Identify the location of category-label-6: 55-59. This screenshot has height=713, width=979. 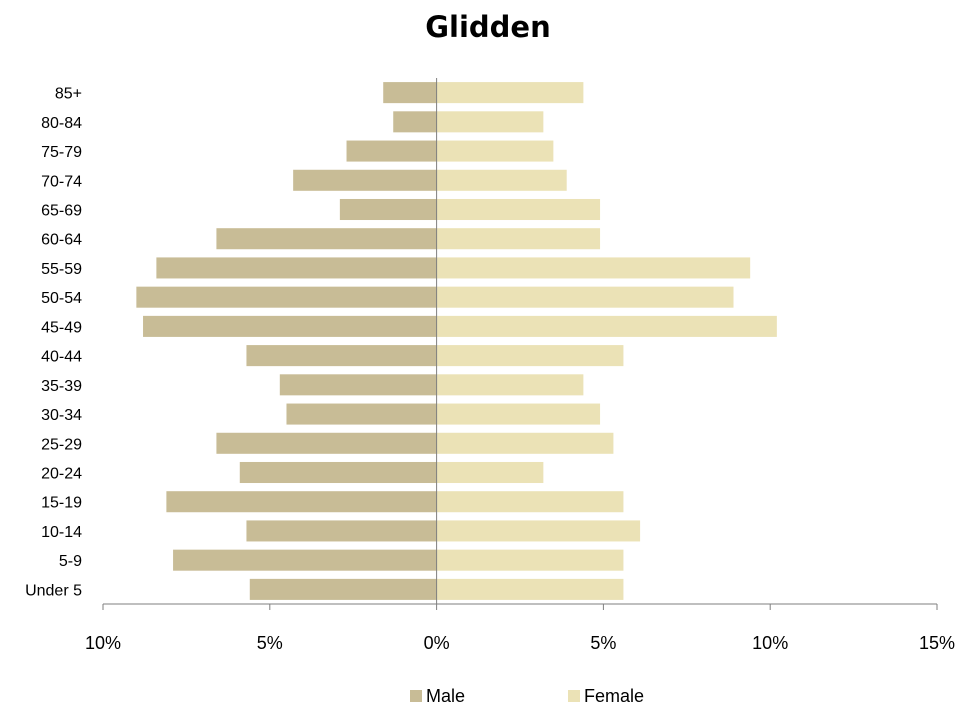
(61, 269).